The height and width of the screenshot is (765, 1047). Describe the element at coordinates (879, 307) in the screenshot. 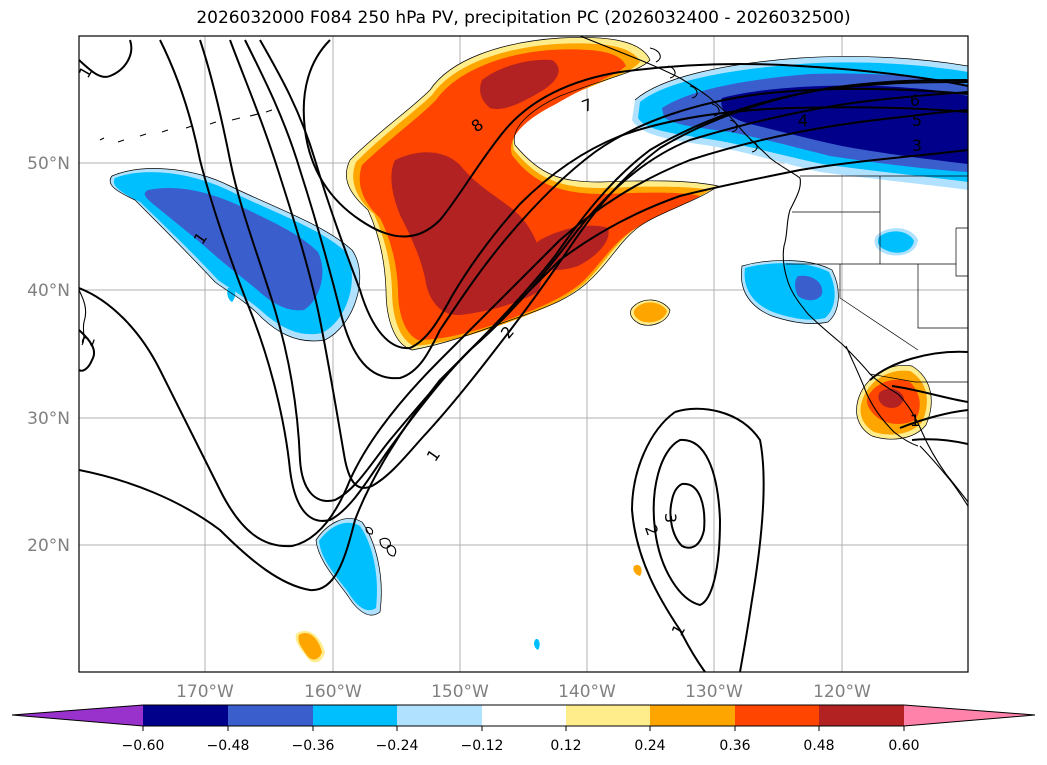

I see `border-nv` at that location.